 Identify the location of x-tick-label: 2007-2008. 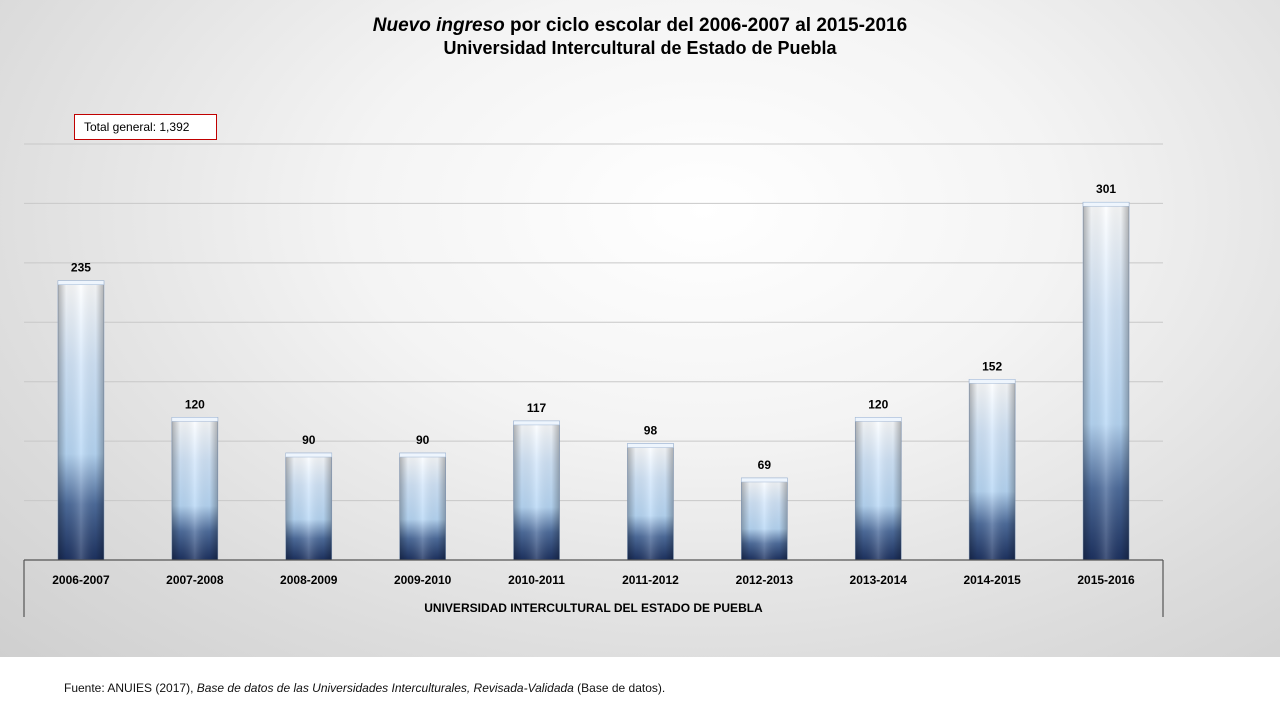
(195, 580).